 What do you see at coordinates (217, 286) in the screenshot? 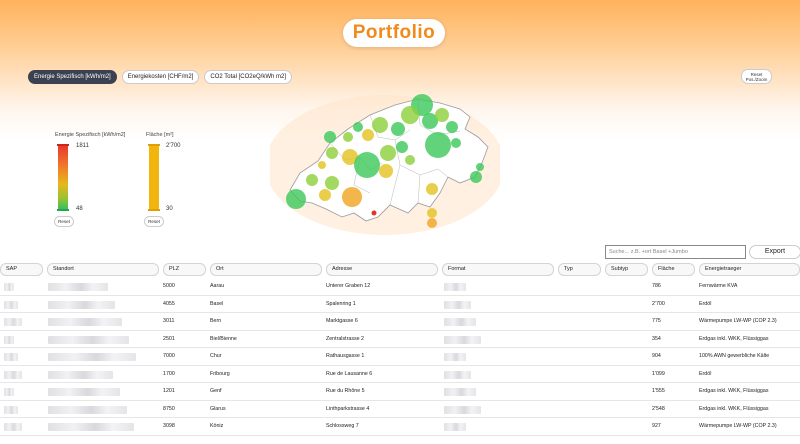
I see `ort-cell: Aarau` at bounding box center [217, 286].